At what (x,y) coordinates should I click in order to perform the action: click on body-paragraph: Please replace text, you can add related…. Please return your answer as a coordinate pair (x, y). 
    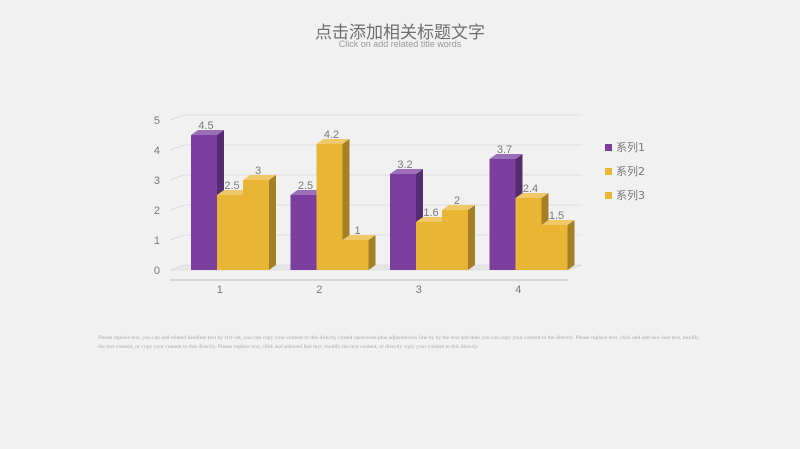
    Looking at the image, I should click on (398, 342).